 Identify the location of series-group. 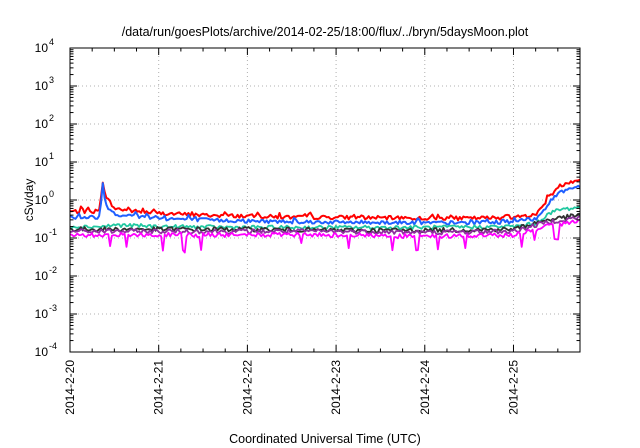
(325, 216).